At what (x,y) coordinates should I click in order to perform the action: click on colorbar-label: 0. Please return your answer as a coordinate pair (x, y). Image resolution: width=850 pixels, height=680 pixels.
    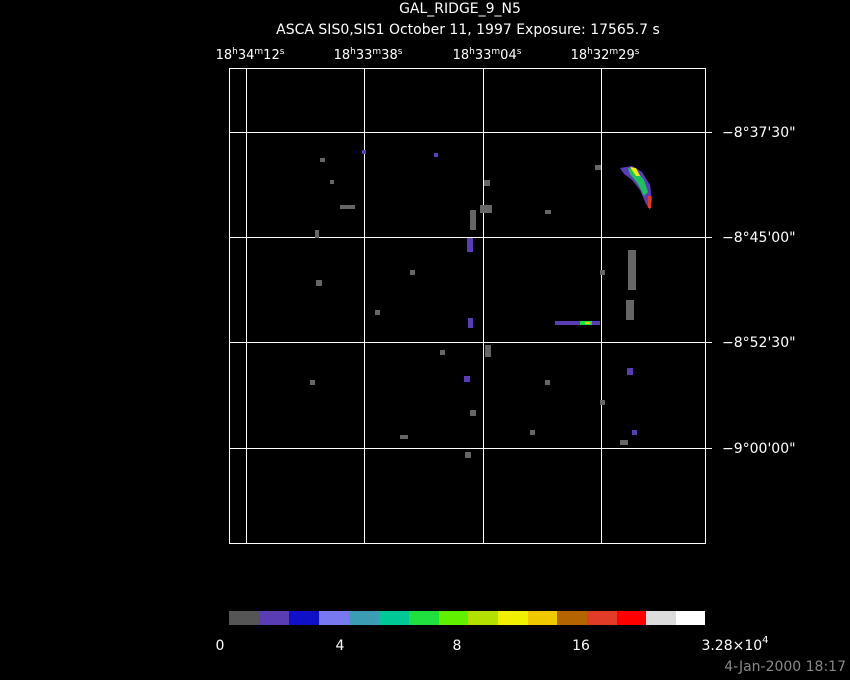
    Looking at the image, I should click on (220, 646).